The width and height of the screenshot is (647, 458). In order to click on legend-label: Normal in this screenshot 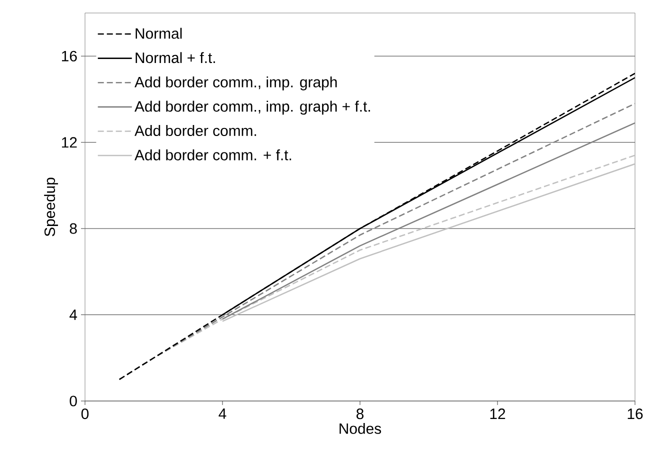, I will do `click(159, 33)`.